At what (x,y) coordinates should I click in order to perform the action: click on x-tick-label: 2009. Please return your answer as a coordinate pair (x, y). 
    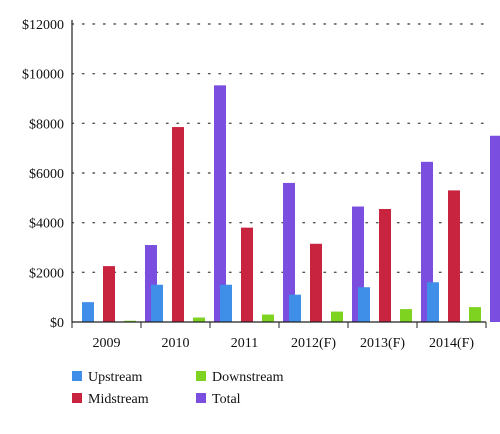
    Looking at the image, I should click on (107, 343).